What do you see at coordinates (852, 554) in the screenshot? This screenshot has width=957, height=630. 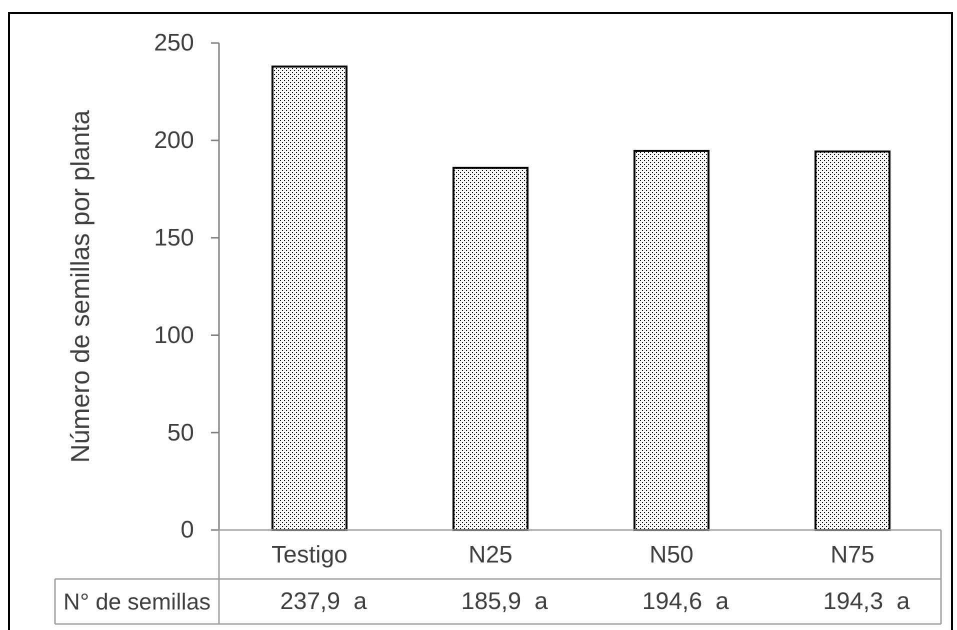 I see `x-tick-label: N75` at bounding box center [852, 554].